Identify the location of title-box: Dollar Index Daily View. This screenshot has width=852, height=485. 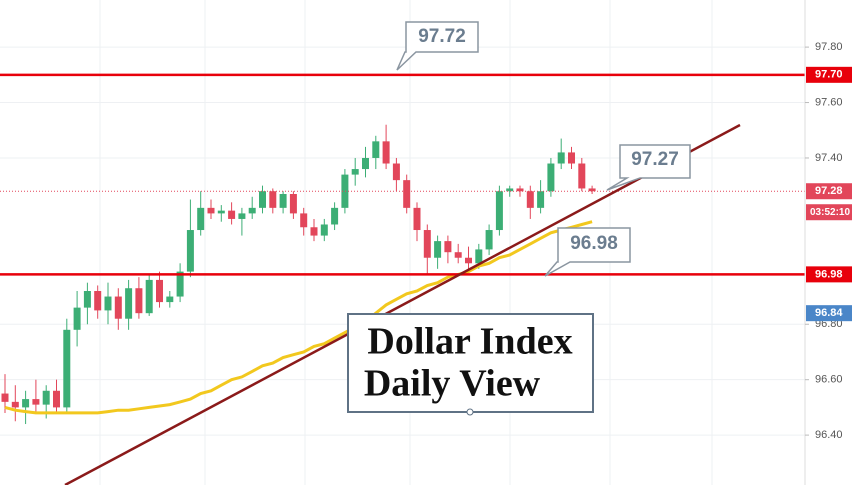
(470, 364).